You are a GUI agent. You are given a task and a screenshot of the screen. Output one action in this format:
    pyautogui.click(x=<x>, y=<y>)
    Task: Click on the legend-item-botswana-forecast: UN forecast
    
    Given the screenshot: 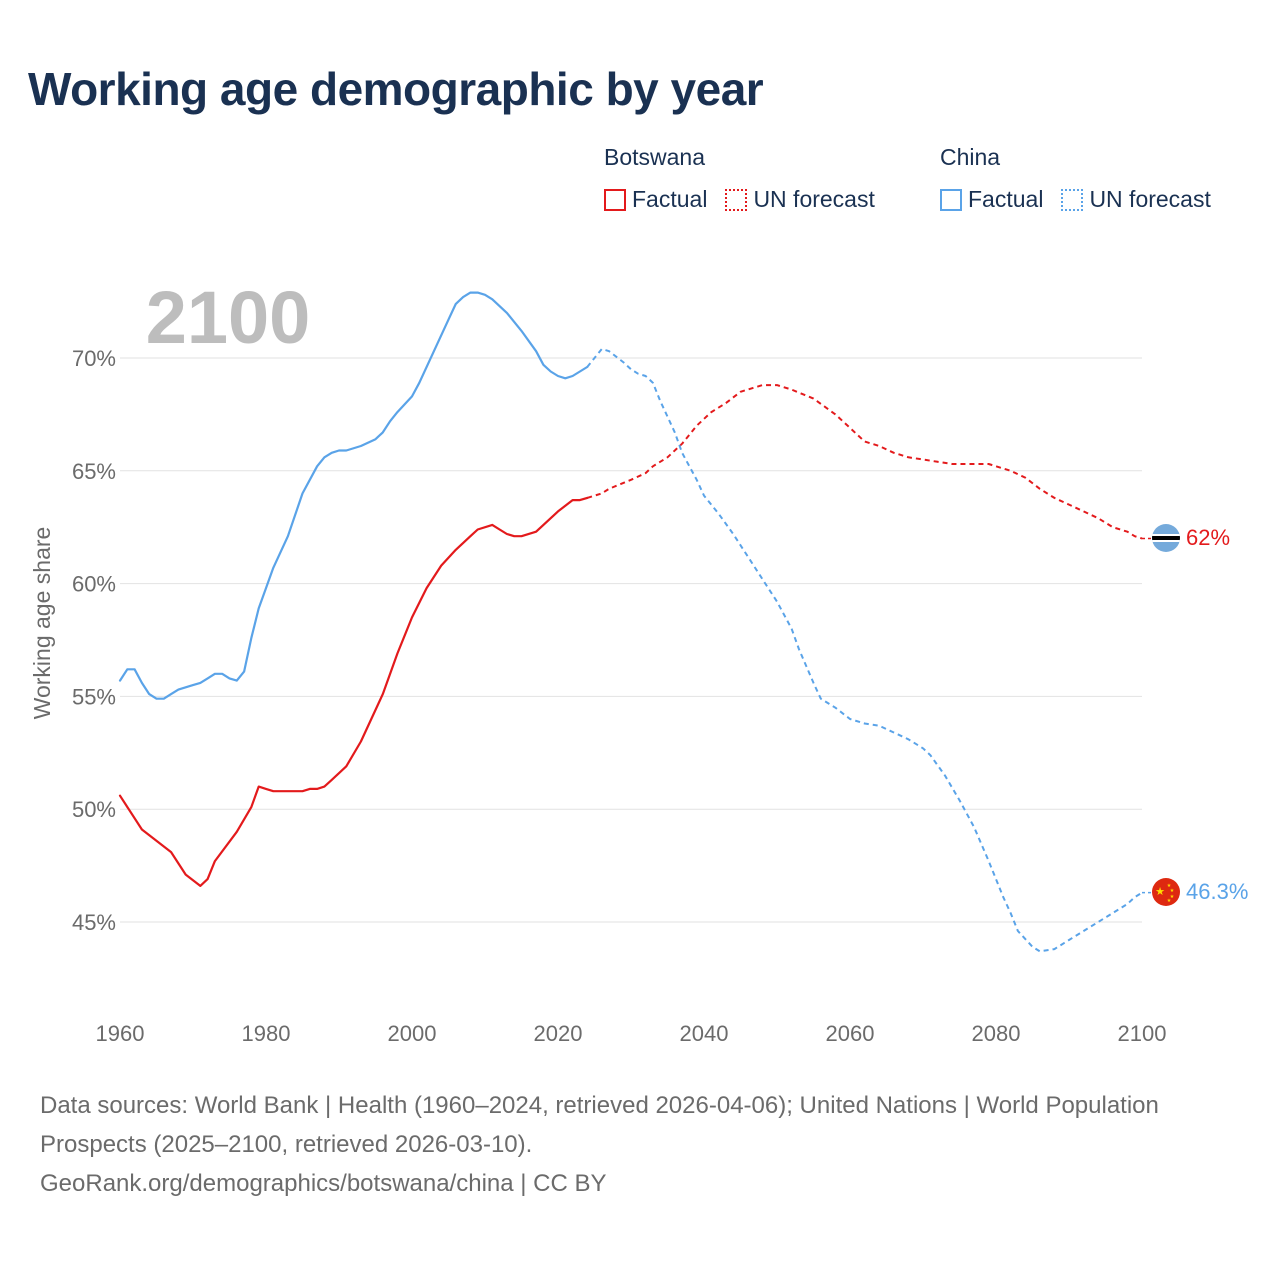 What is the action you would take?
    pyautogui.click(x=800, y=199)
    